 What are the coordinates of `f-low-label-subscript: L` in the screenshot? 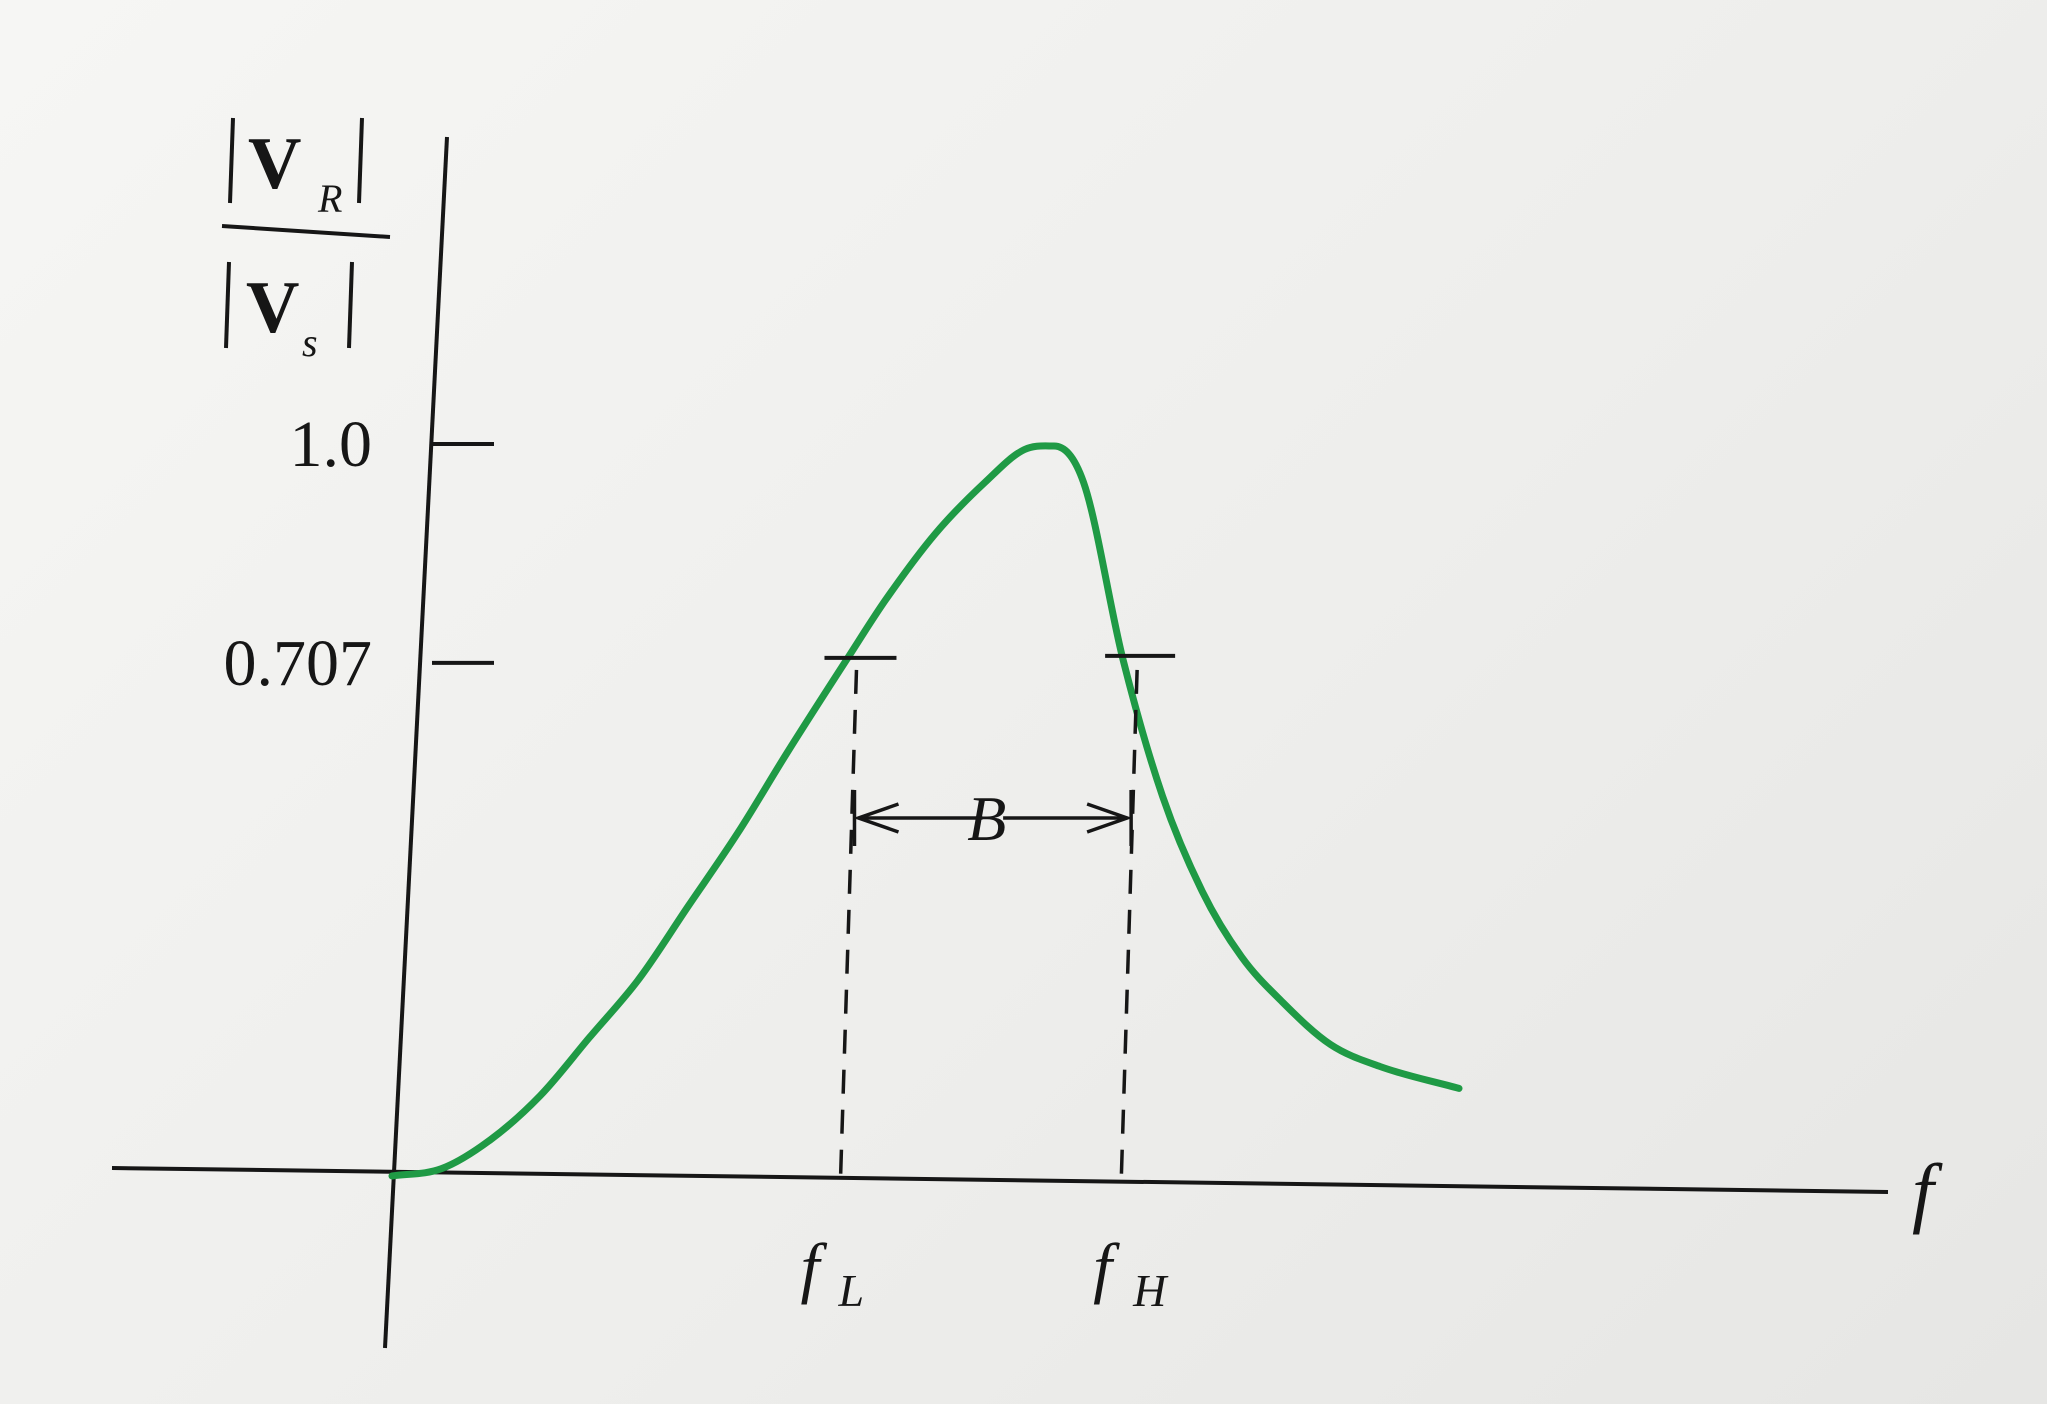 It's located at (850, 1290).